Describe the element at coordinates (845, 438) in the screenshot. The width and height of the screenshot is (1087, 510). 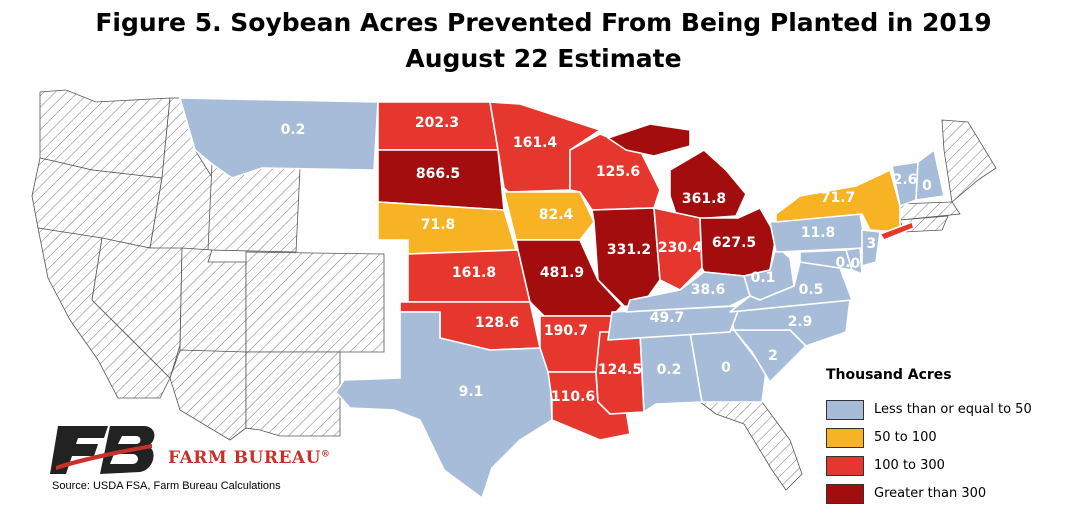
I see `legend-swatch-mid` at that location.